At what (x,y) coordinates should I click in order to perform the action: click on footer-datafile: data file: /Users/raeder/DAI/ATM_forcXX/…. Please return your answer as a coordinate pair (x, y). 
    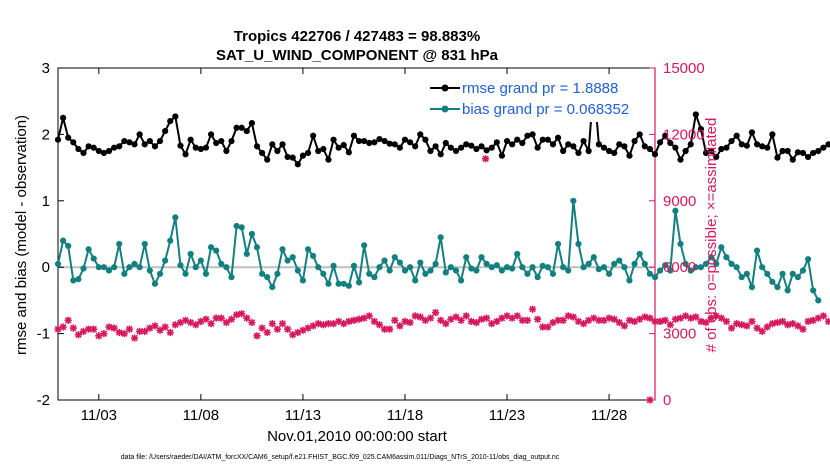
    Looking at the image, I should click on (340, 457).